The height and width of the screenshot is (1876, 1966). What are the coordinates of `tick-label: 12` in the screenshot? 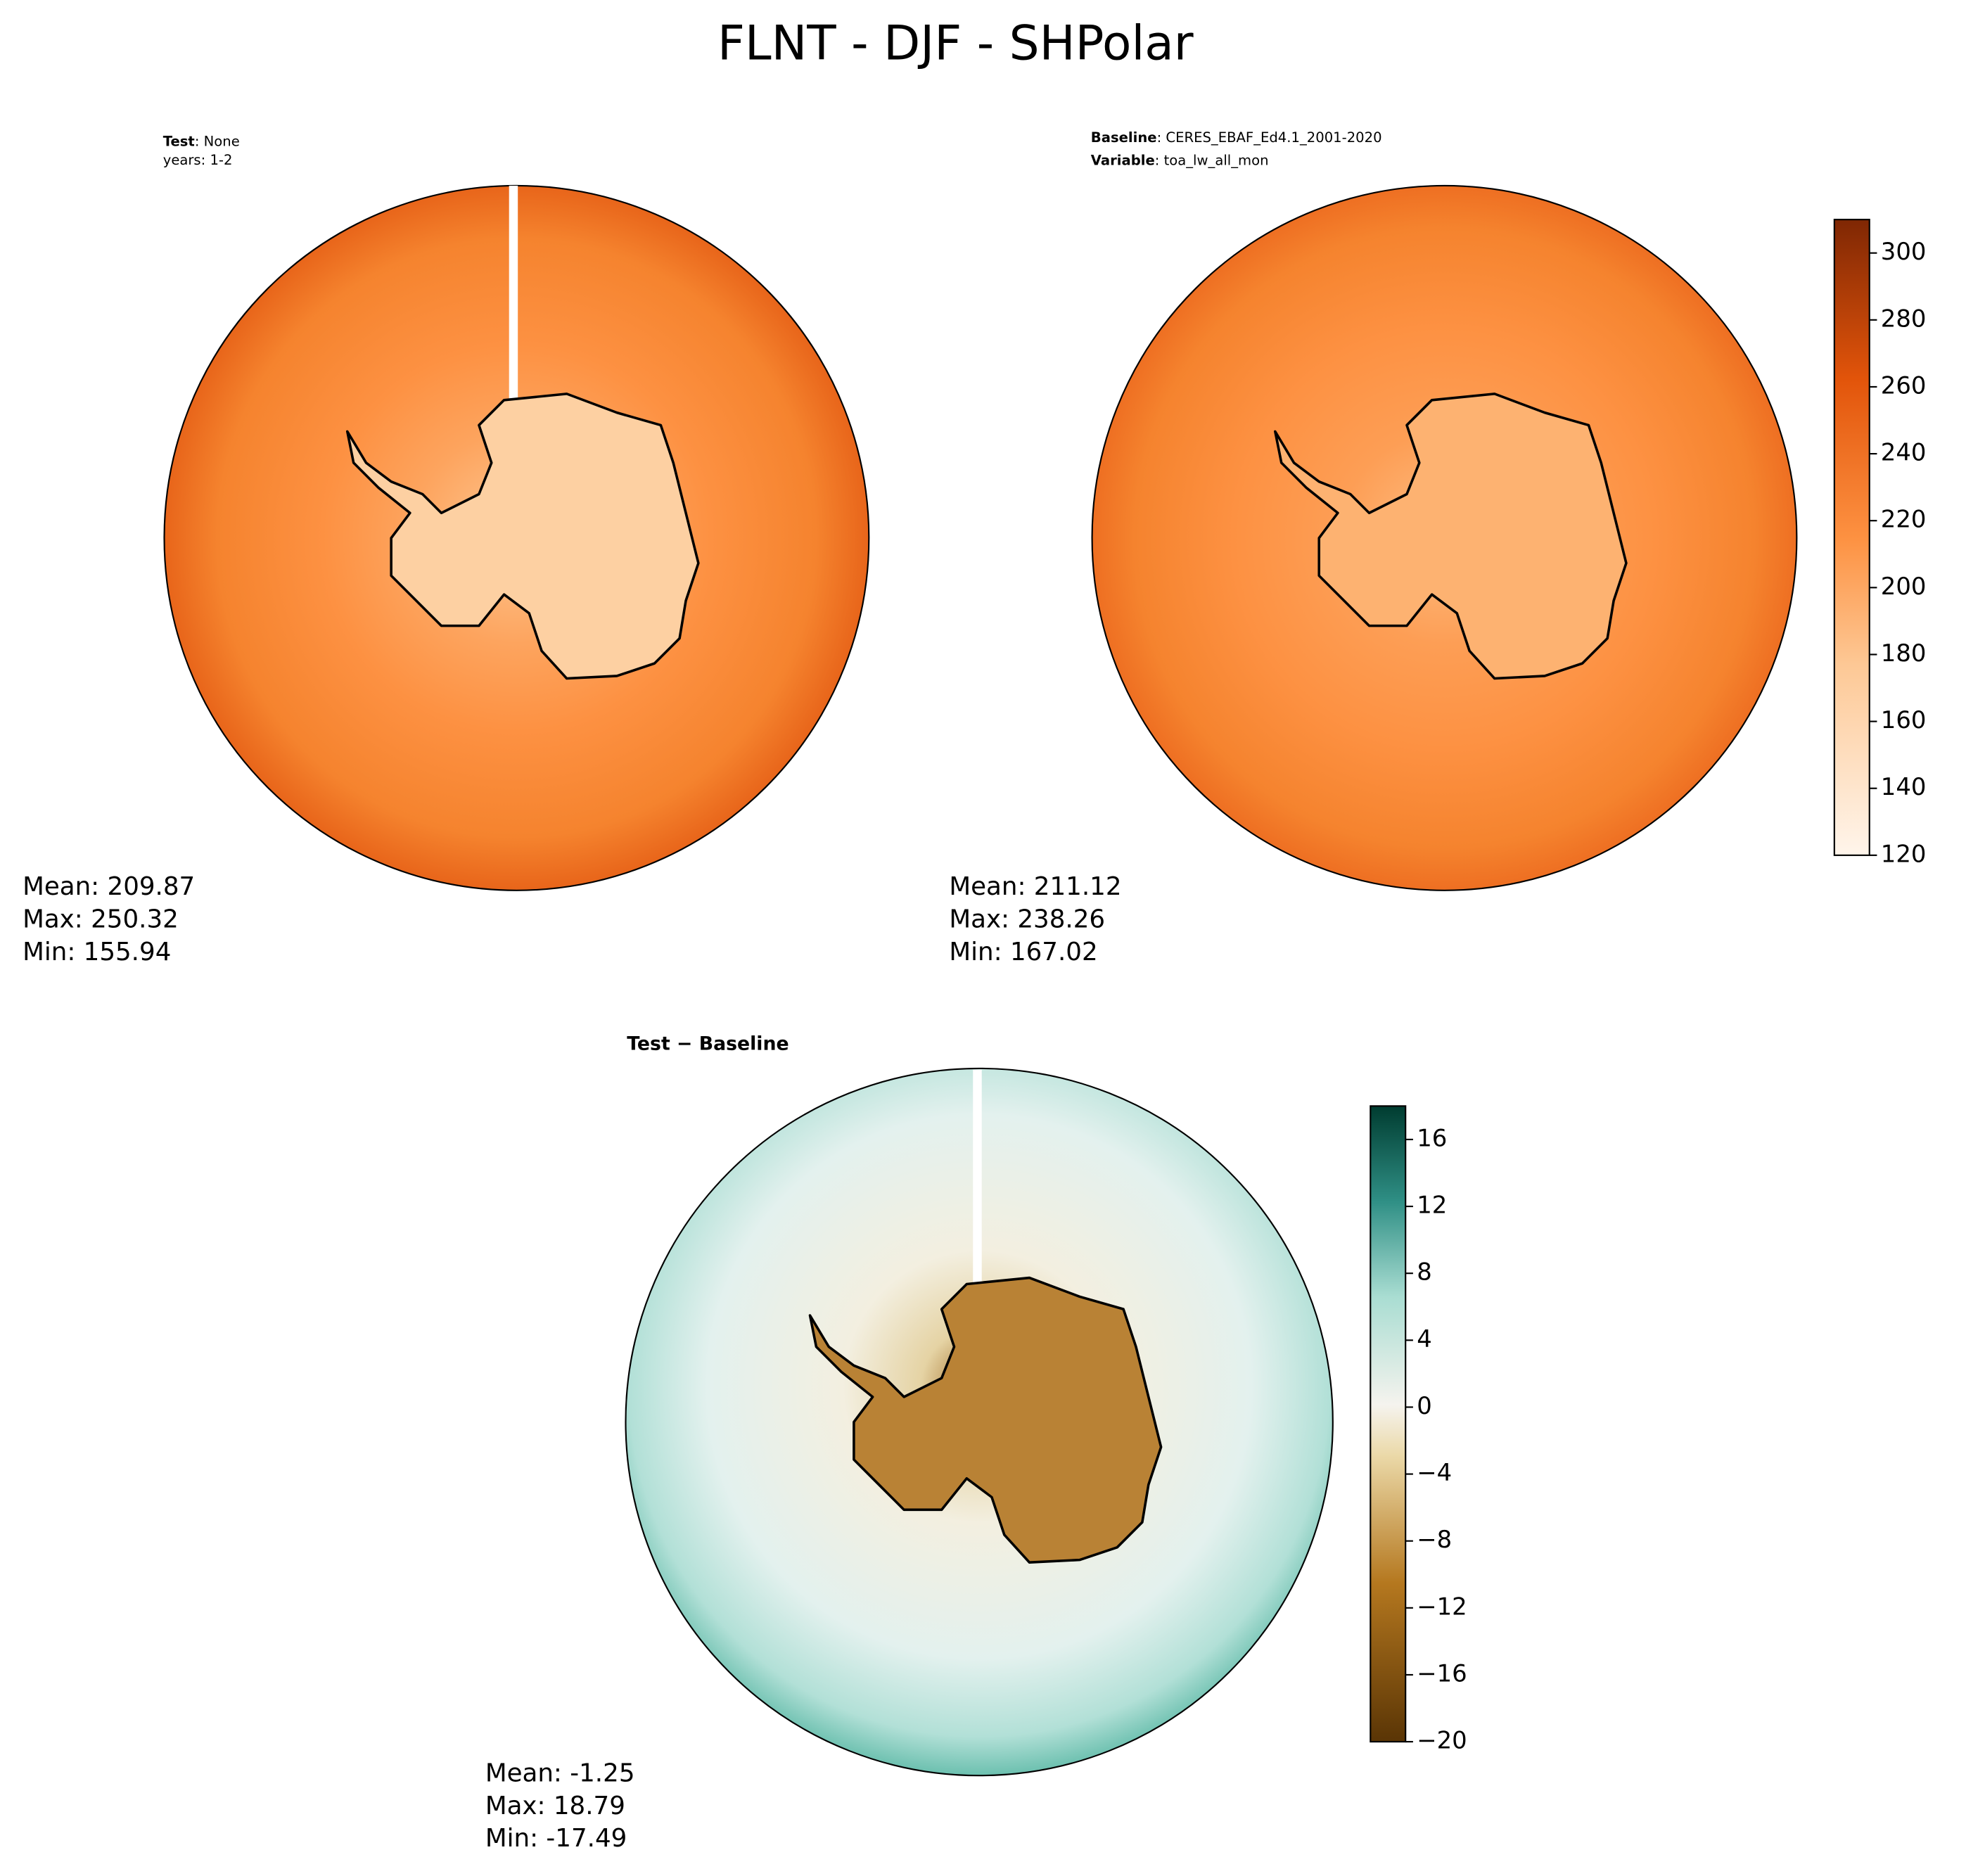 It's located at (1432, 1205).